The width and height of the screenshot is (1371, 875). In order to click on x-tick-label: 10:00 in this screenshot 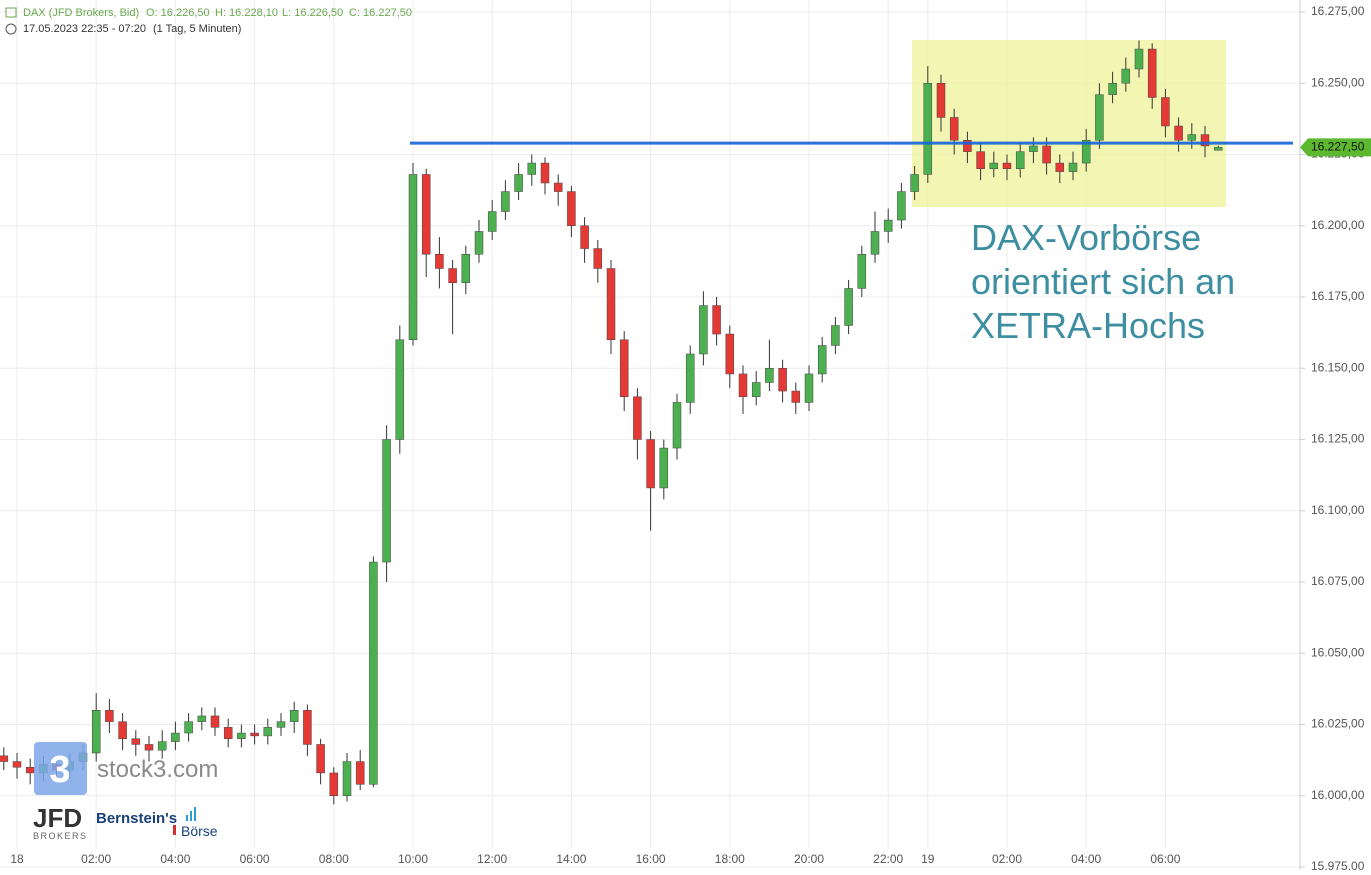, I will do `click(413, 859)`.